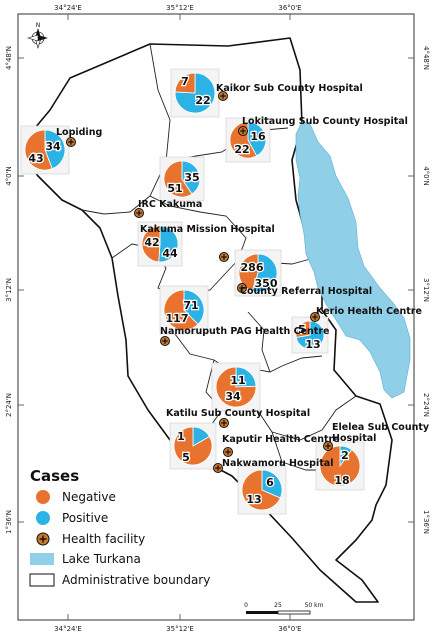 The height and width of the screenshot is (636, 432). Describe the element at coordinates (37, 36) in the screenshot. I see `north-arrow: N` at that location.